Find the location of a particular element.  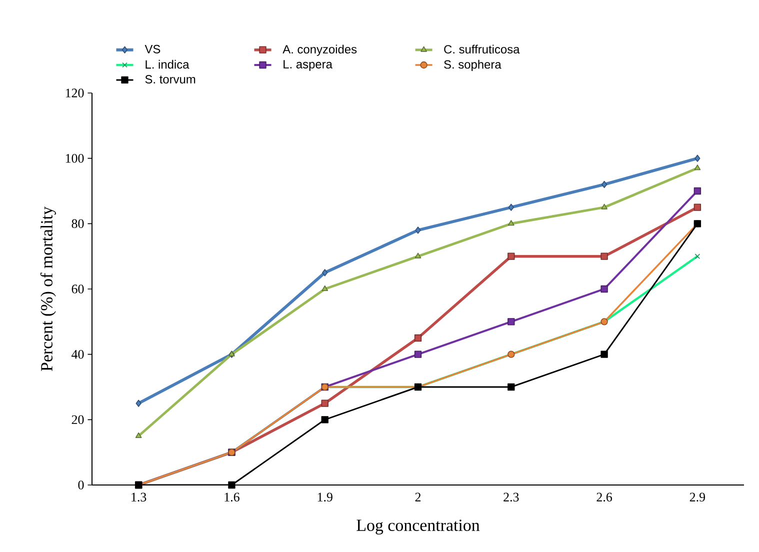

x-tick-label: 2.6 is located at coordinates (604, 497).